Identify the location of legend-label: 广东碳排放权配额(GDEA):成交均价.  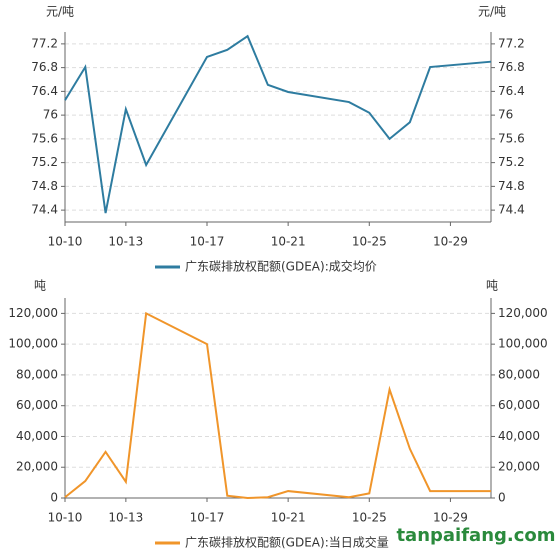
(281, 266).